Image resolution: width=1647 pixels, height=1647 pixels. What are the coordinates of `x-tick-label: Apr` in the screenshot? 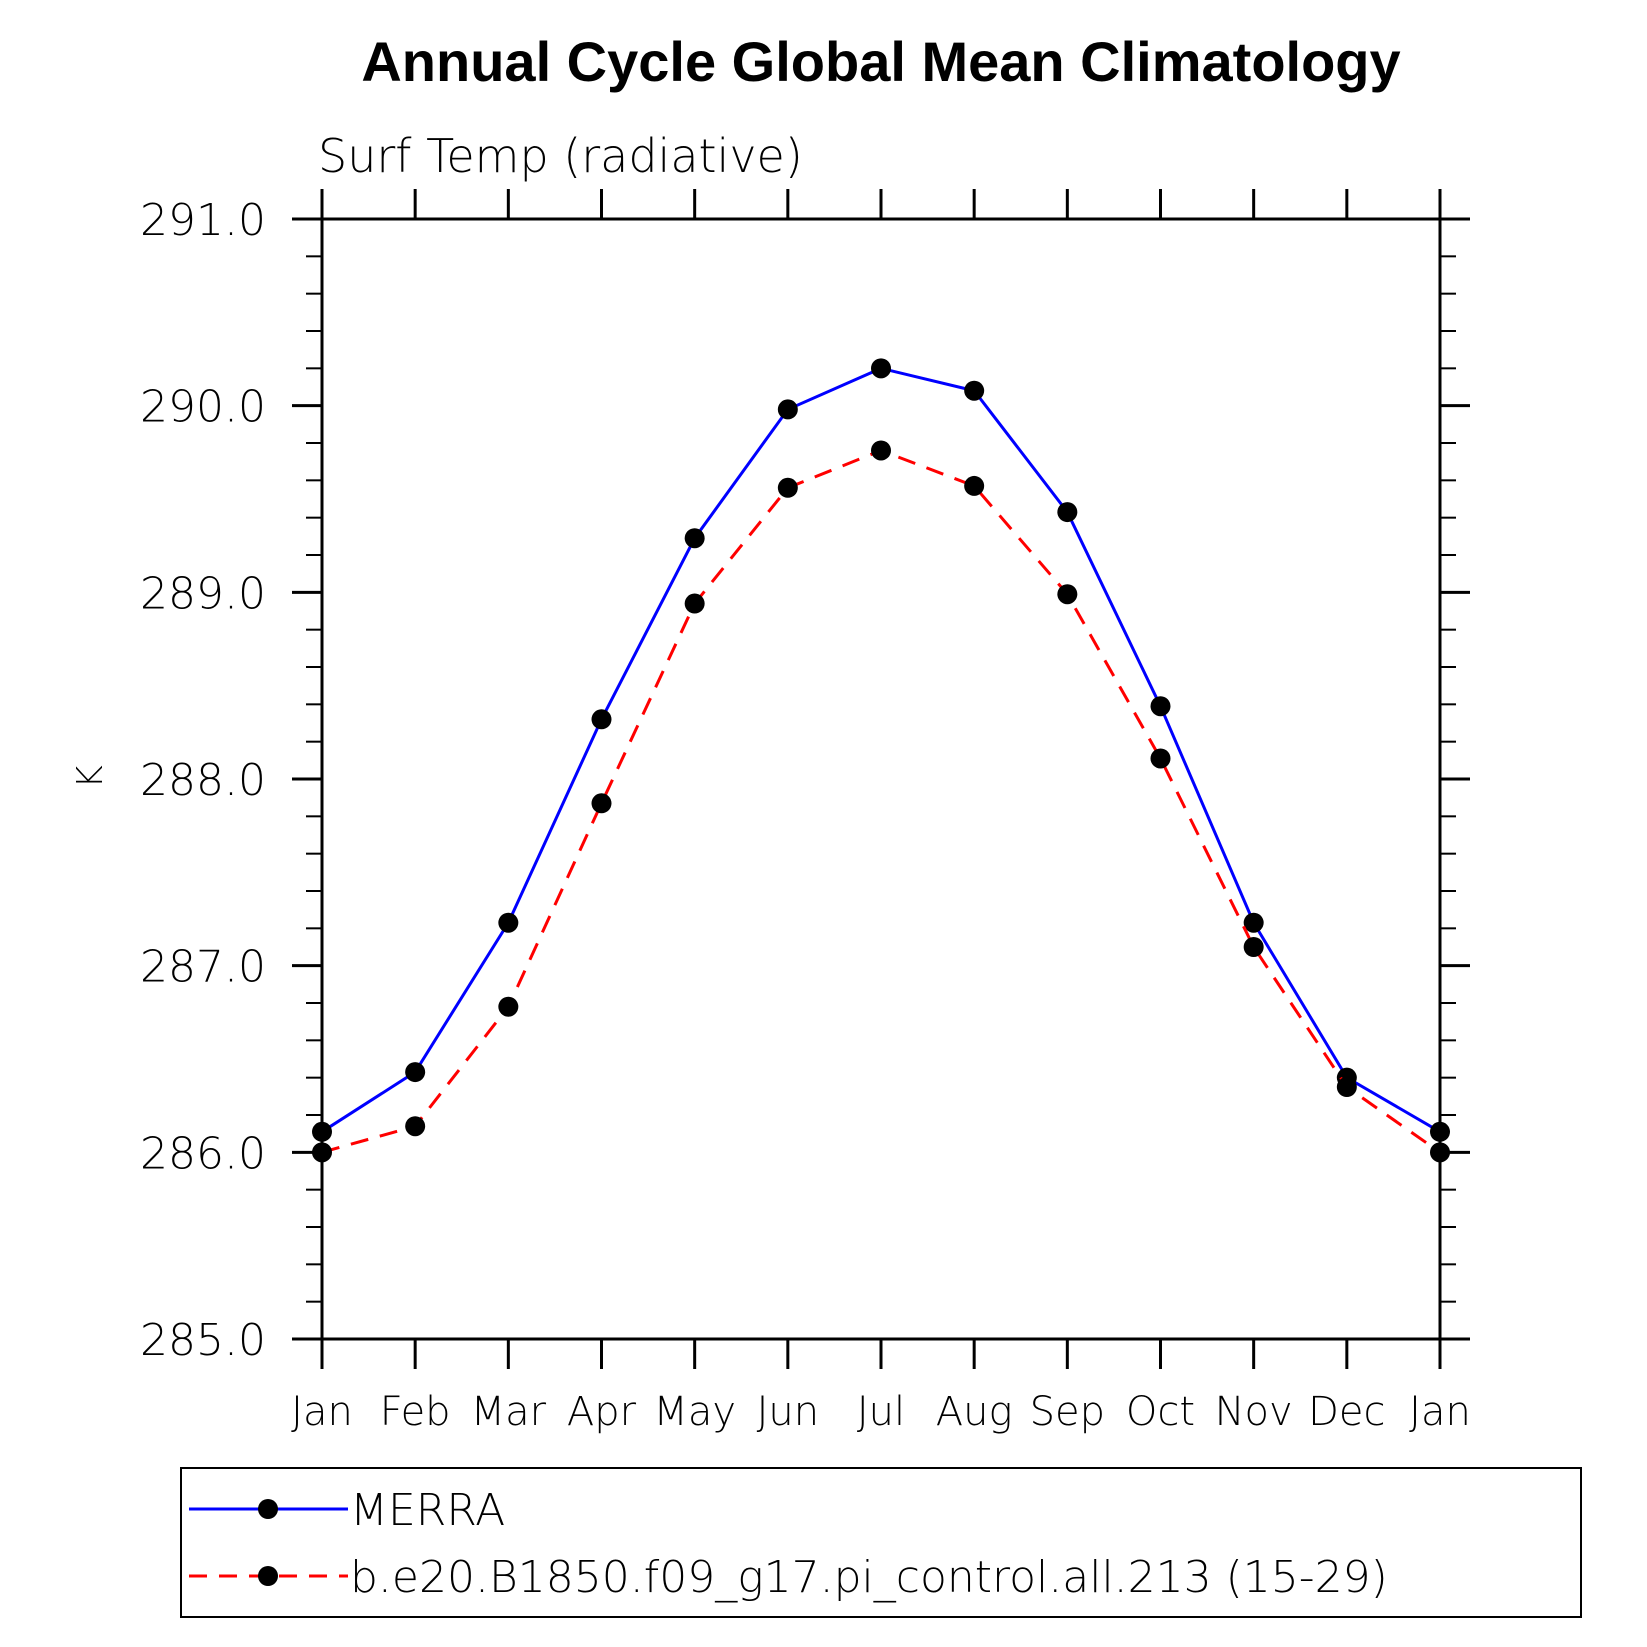 It's located at (602, 1412).